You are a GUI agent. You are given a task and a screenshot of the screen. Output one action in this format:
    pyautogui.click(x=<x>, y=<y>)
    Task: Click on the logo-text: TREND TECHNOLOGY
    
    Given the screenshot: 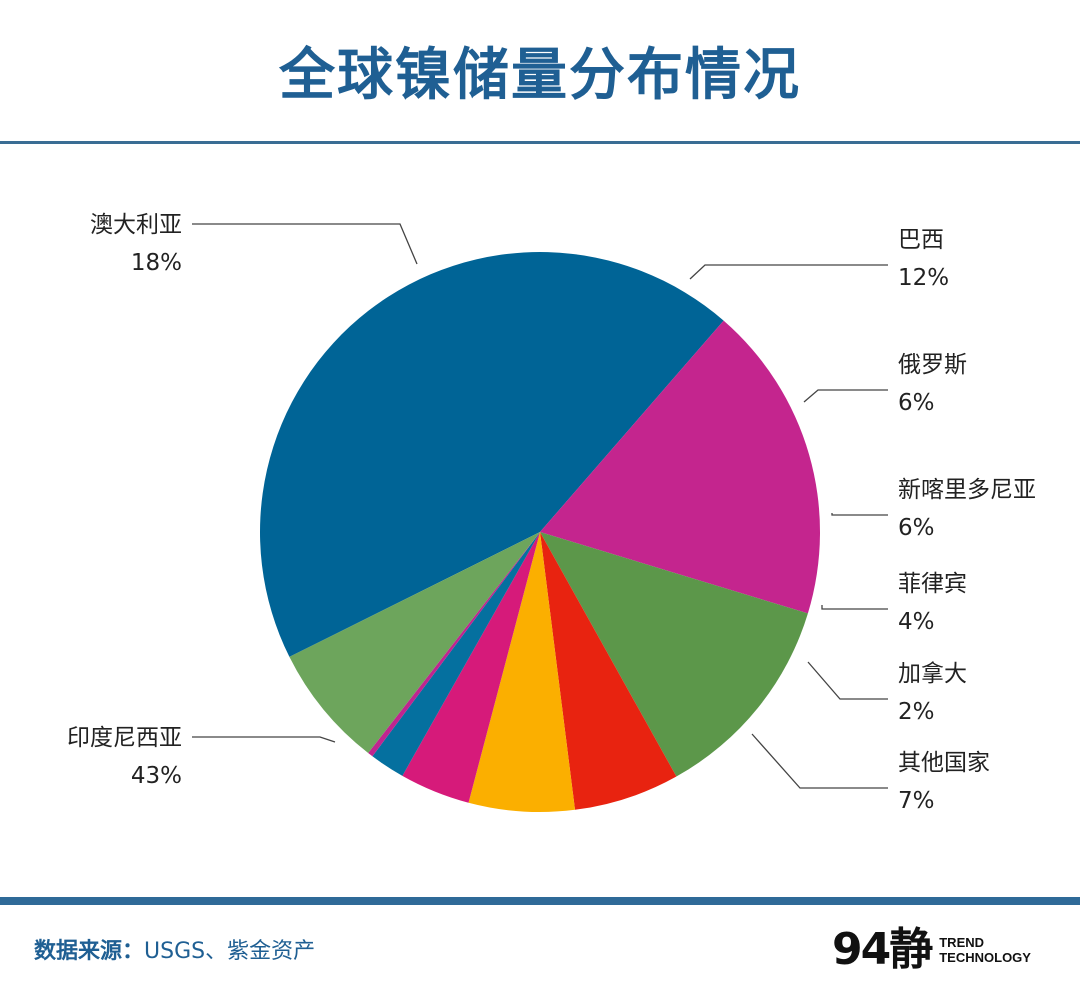 What is the action you would take?
    pyautogui.click(x=985, y=950)
    